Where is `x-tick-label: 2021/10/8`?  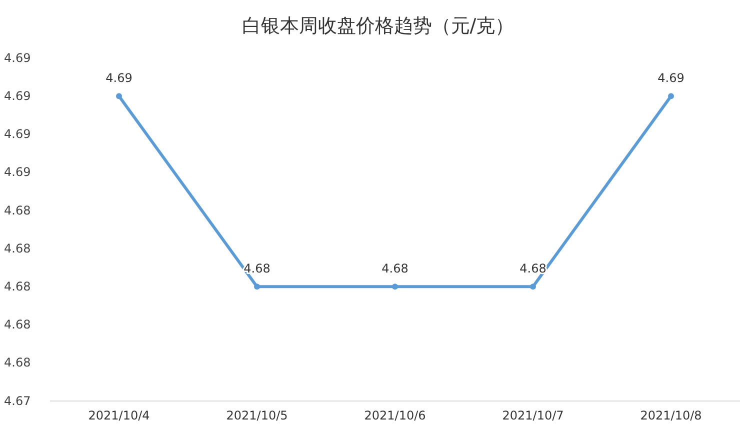
x-tick-label: 2021/10/8 is located at coordinates (671, 415).